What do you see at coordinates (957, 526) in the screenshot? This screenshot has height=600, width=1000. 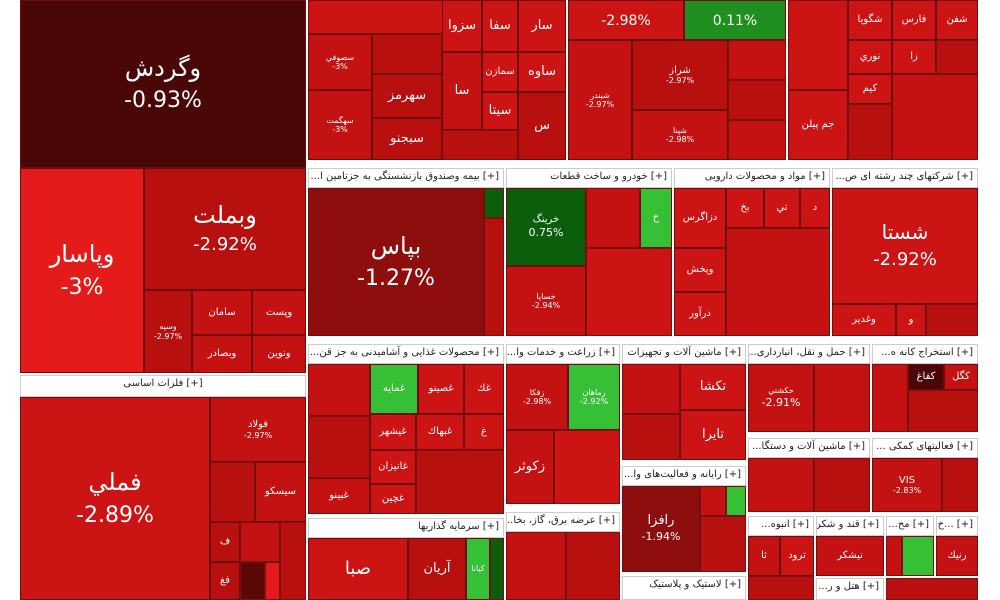 I see `group-header-misc: [+] ...خ` at bounding box center [957, 526].